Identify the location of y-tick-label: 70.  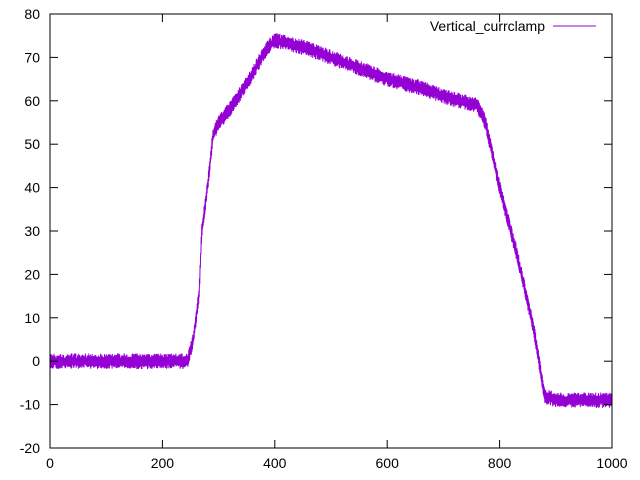
(32, 57).